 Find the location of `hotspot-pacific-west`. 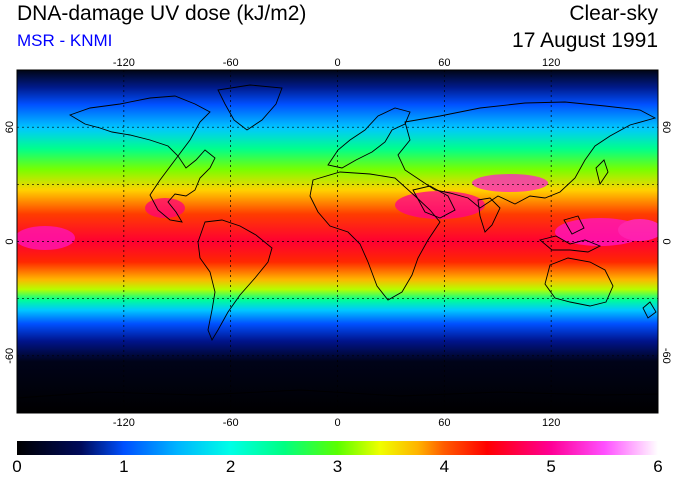

hotspot-pacific-west is located at coordinates (46, 238).